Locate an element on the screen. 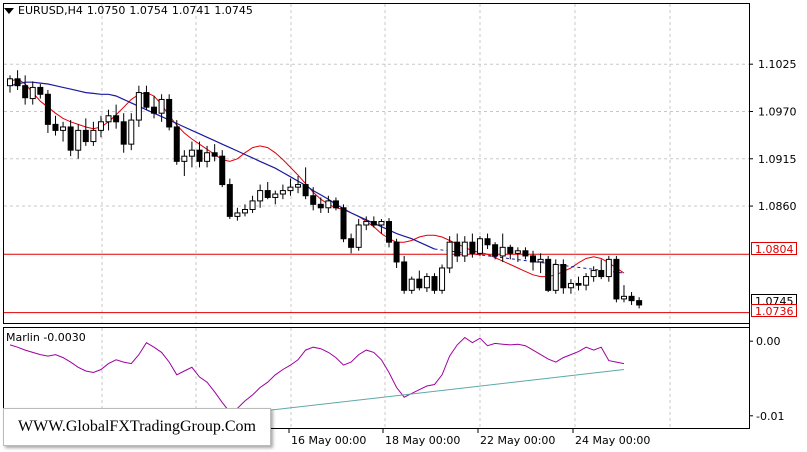 The height and width of the screenshot is (452, 807). symbol-label: EURUSD,H4 is located at coordinates (50, 10).